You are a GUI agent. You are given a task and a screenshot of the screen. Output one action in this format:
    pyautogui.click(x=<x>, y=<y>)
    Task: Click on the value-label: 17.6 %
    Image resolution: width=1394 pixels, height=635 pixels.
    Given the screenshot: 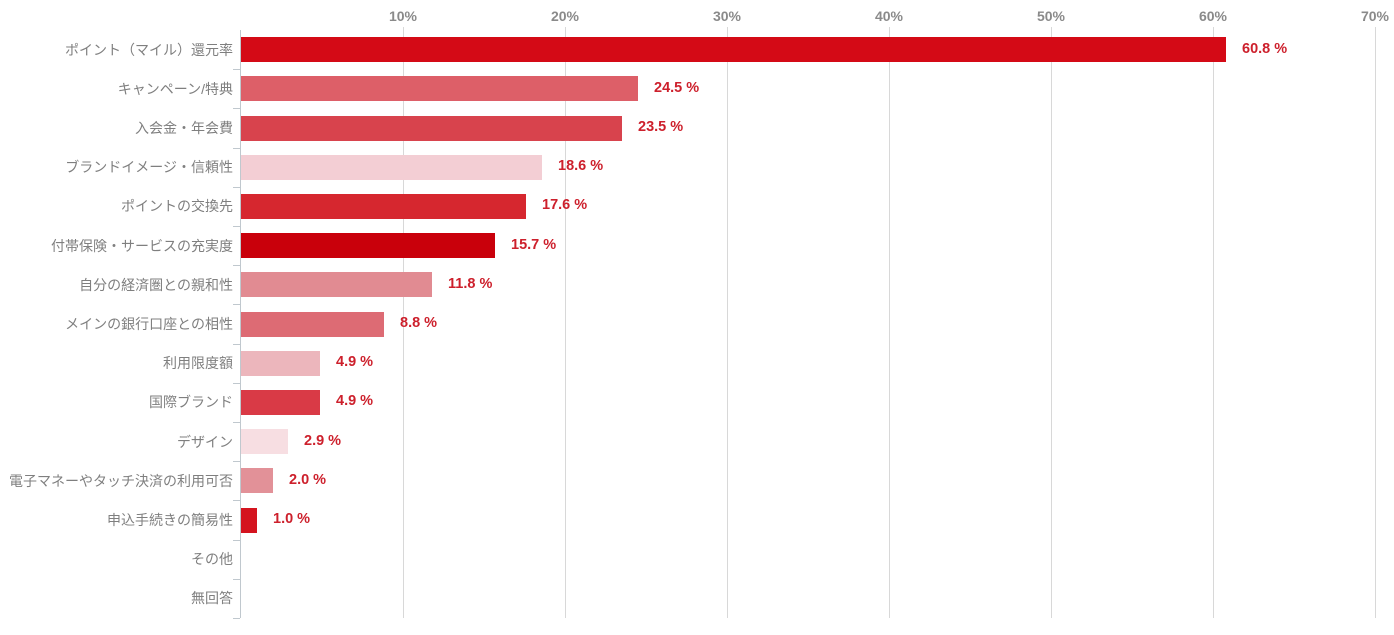 What is the action you would take?
    pyautogui.click(x=565, y=205)
    